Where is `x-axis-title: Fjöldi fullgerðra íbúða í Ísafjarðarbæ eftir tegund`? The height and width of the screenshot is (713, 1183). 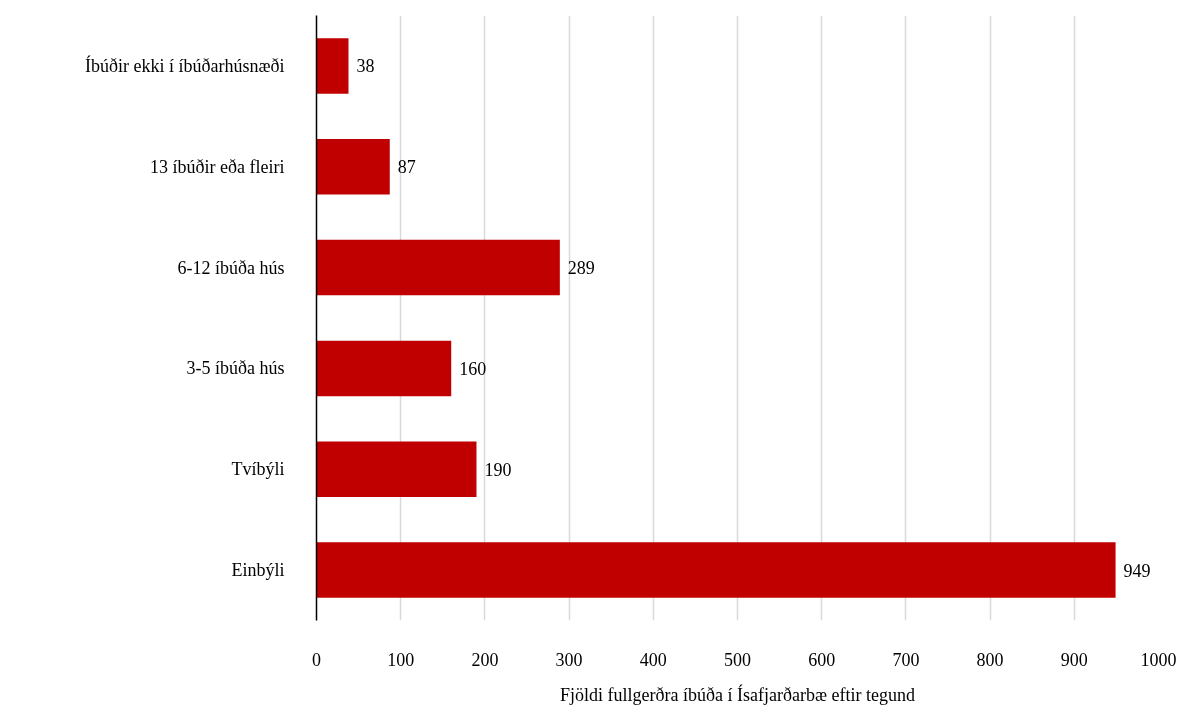
x-axis-title: Fjöldi fullgerðra íbúða í Ísafjarðarbæ eftir tegund is located at coordinates (737, 694).